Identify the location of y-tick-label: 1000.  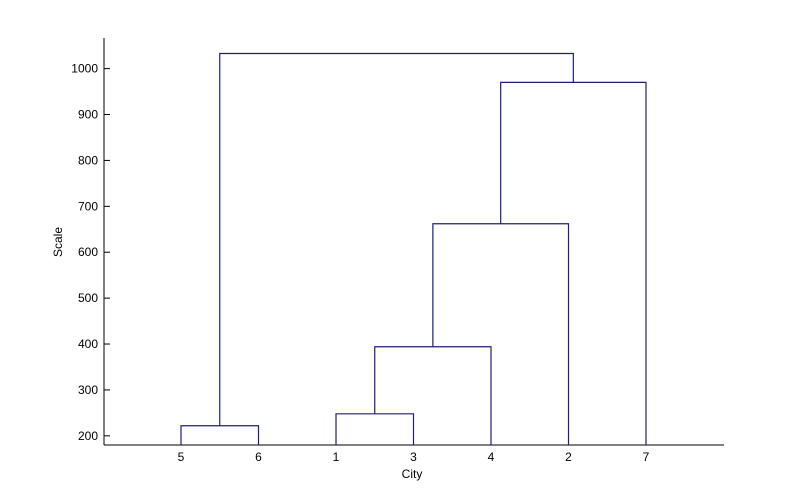
(84, 69).